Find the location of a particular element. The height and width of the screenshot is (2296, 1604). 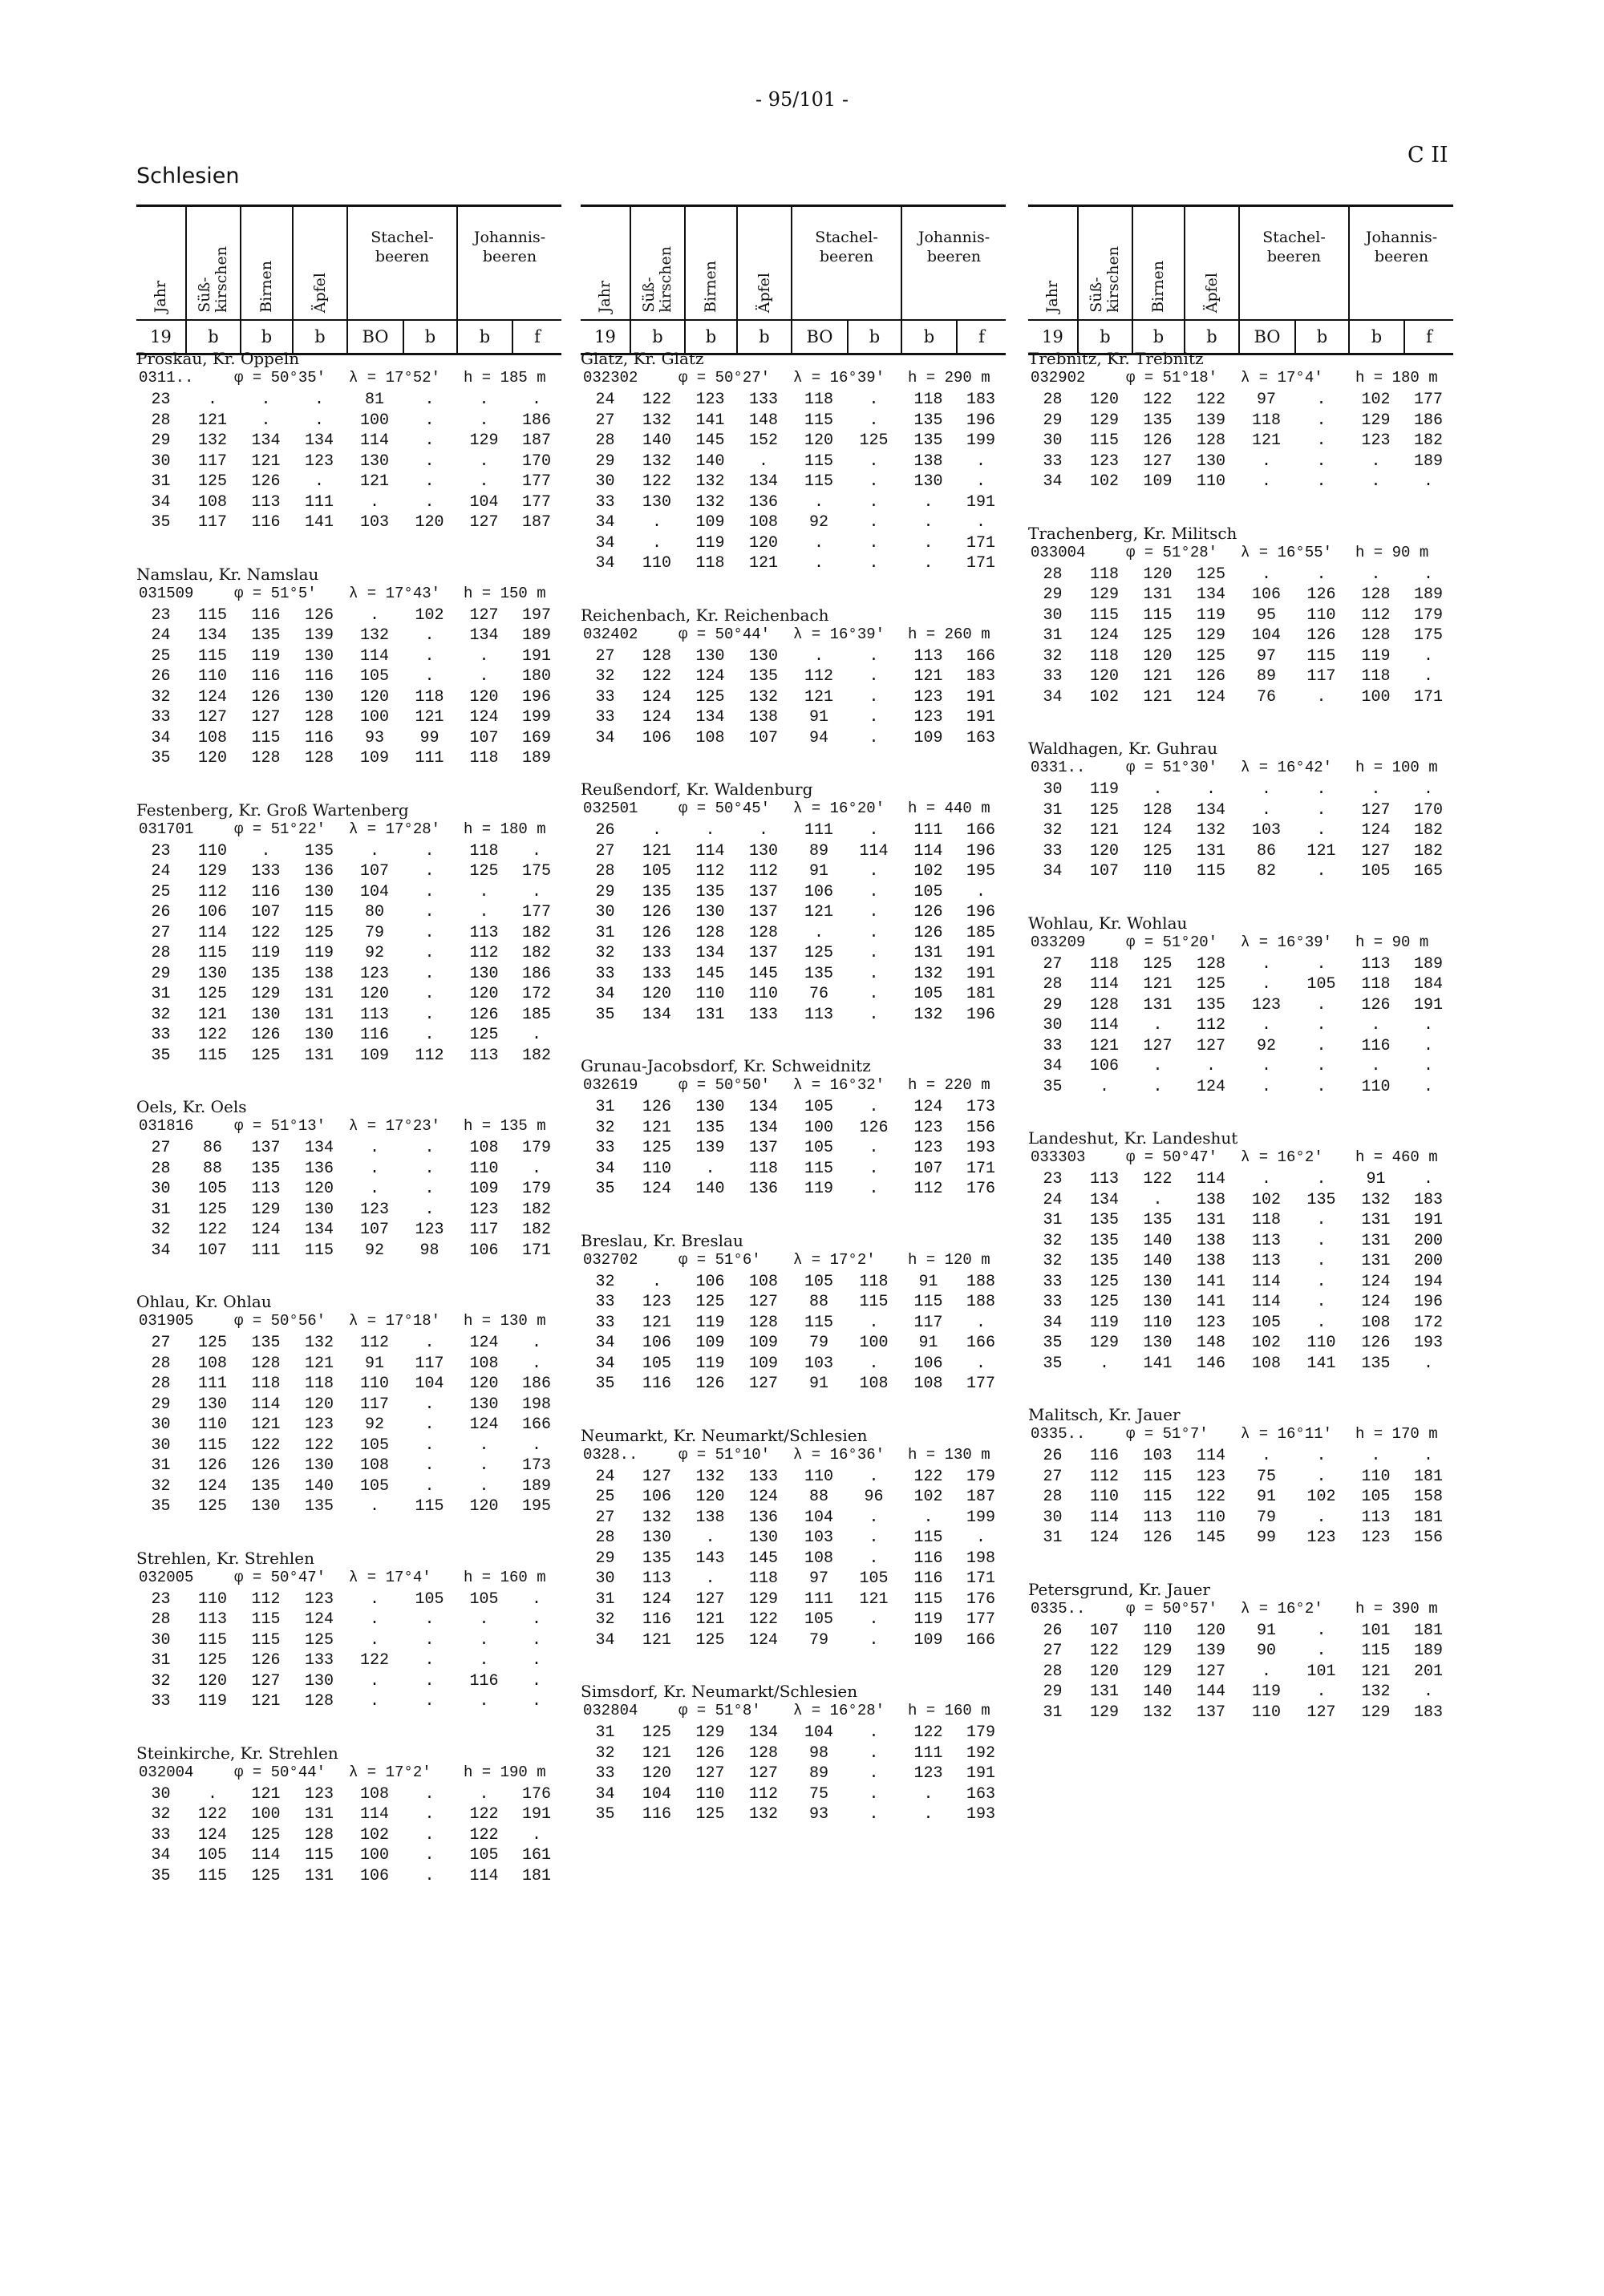

value-cell: 86 is located at coordinates (1266, 850).